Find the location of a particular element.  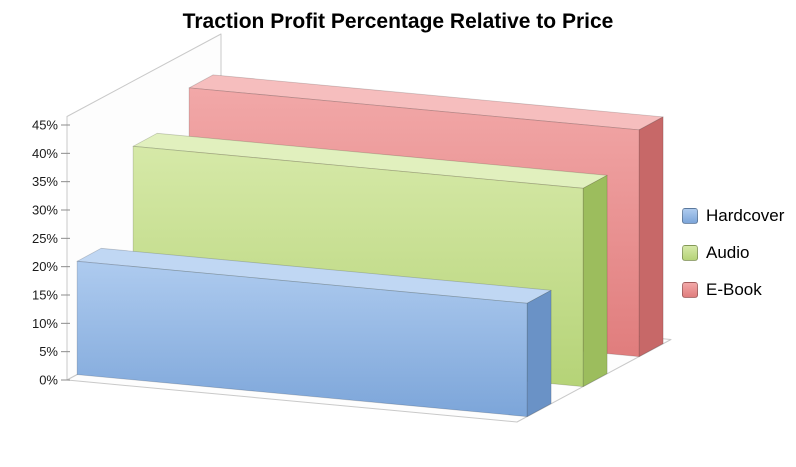

y-axis-label: 45% is located at coordinates (45, 125).